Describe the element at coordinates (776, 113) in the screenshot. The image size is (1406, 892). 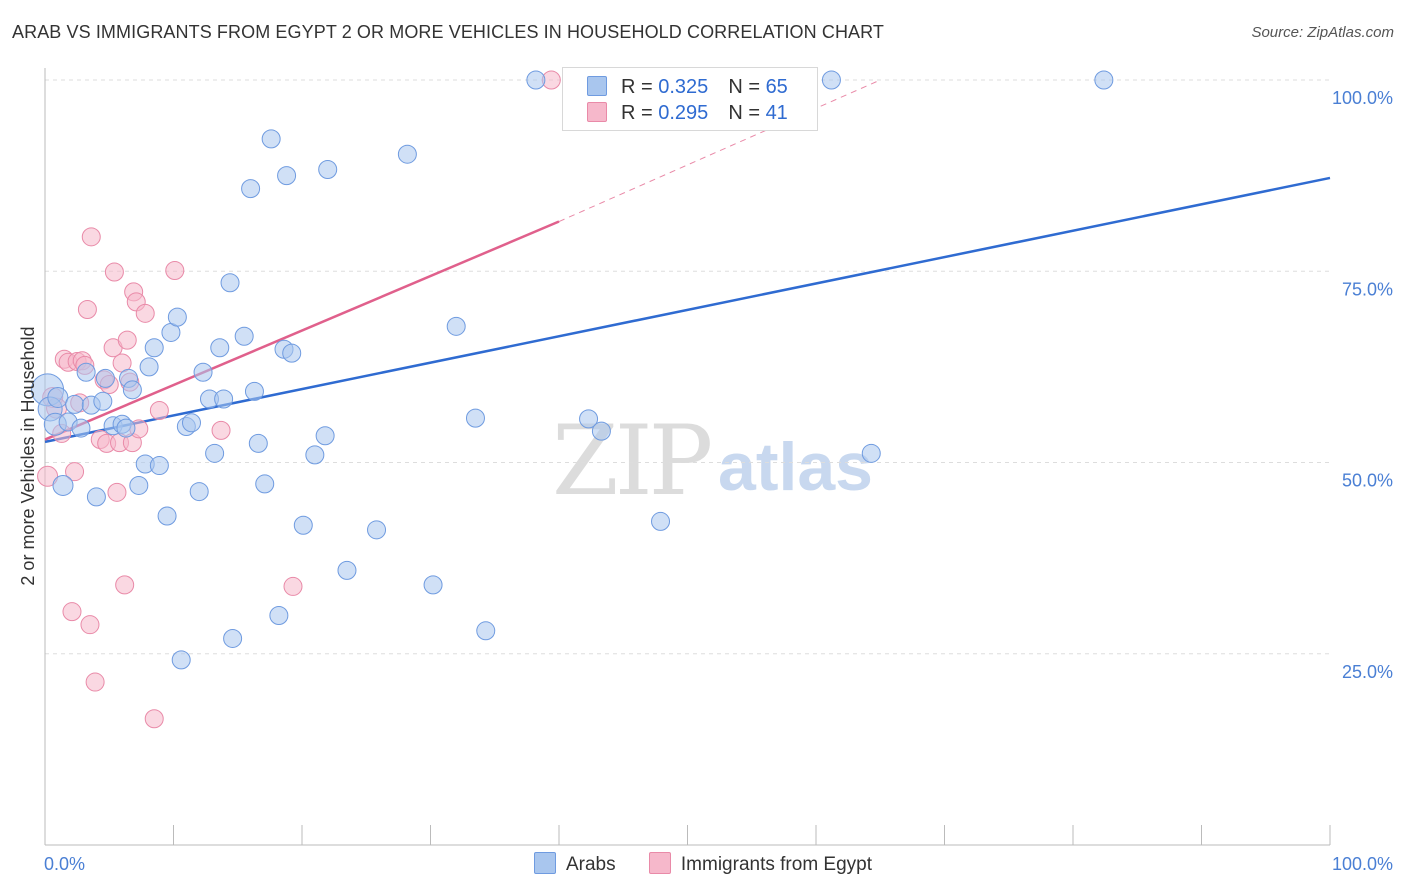
I see `legend-n-value: 41` at that location.